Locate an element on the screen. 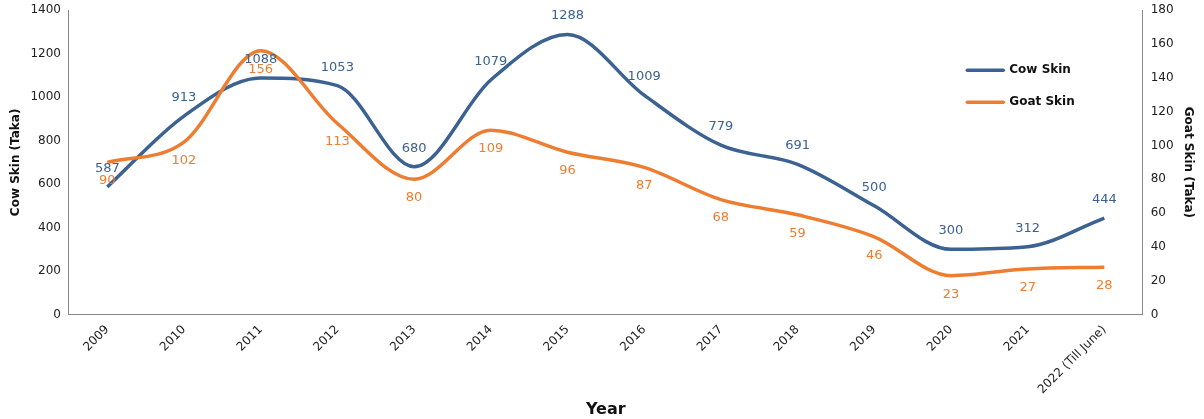 The image size is (1204, 419). y2-tick-label: 180 is located at coordinates (1162, 9).